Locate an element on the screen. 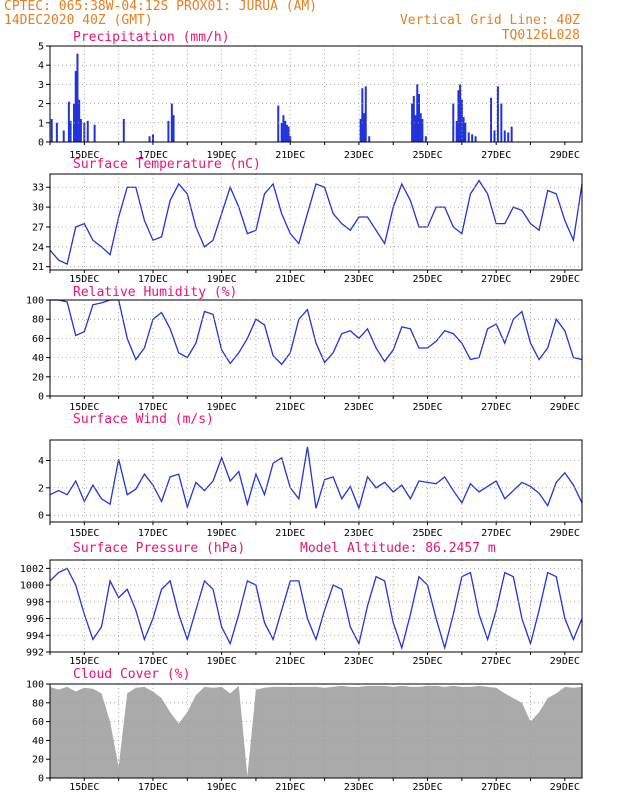  y-tick-label: 4 is located at coordinates (41, 66).